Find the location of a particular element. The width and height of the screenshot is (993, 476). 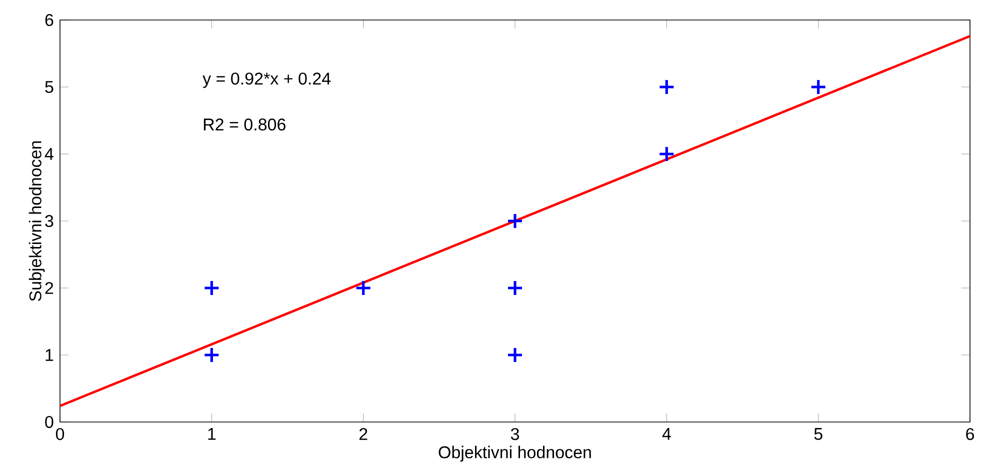

x-tick-label: 5 is located at coordinates (818, 434).